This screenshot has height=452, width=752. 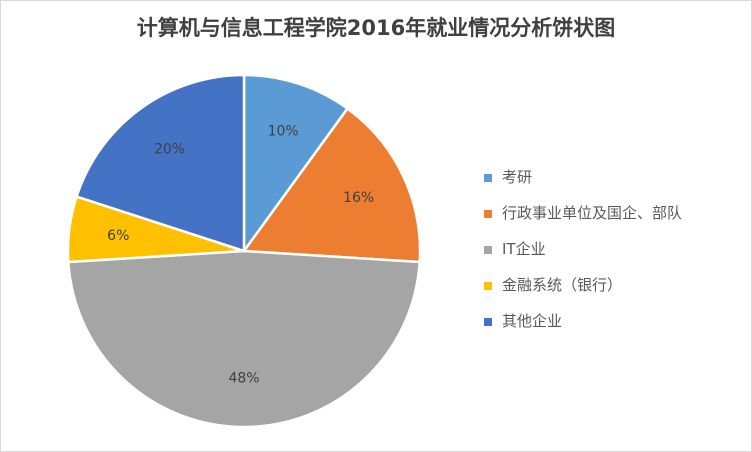 What do you see at coordinates (583, 249) in the screenshot?
I see `legend-item-it: IT企业` at bounding box center [583, 249].